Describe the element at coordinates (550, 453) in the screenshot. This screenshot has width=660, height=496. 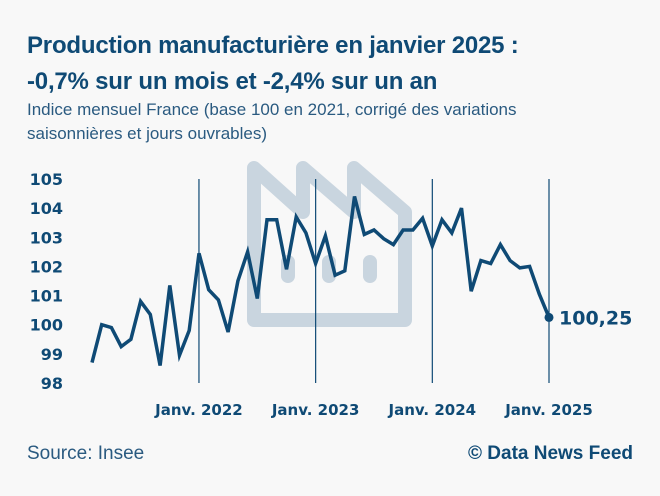
I see `brand-credit: © Data News Feed` at that location.